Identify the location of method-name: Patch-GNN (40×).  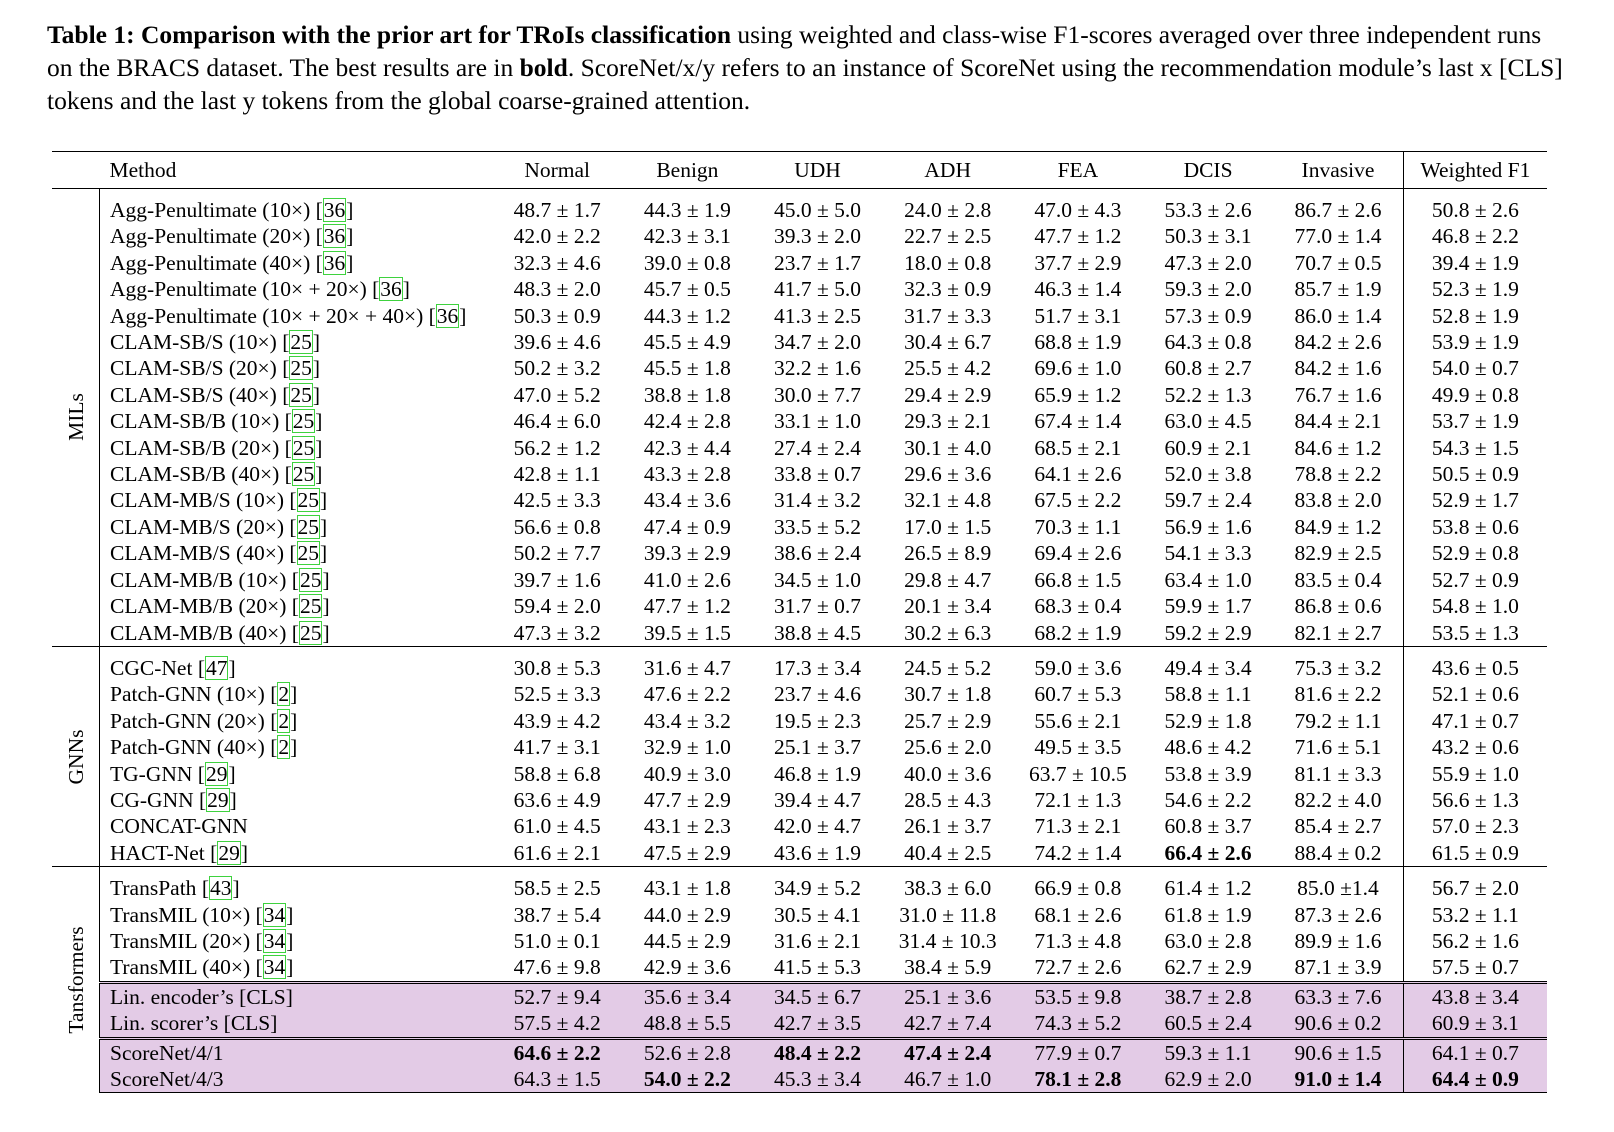
(190, 747).